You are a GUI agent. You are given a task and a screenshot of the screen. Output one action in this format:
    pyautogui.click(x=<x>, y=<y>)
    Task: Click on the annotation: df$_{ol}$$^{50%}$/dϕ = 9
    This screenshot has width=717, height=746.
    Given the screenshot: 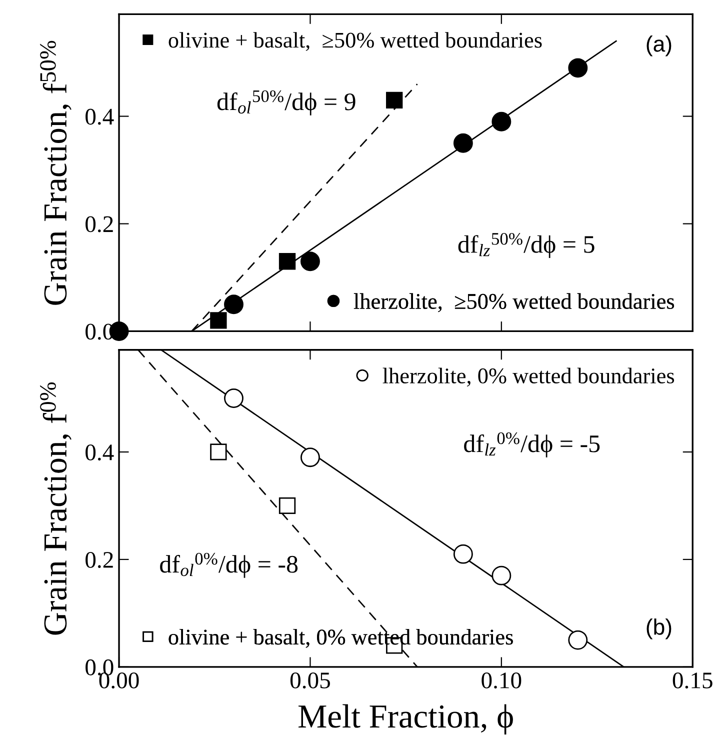 What is the action you would take?
    pyautogui.click(x=286, y=103)
    